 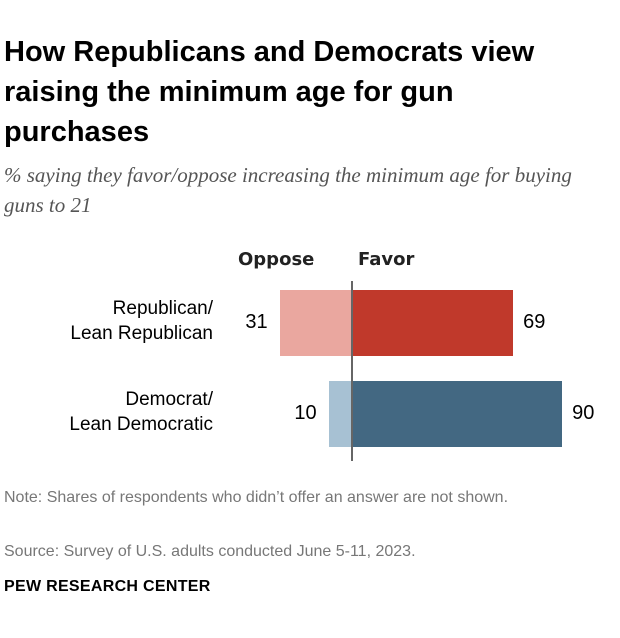 What do you see at coordinates (352, 371) in the screenshot?
I see `zero-axis-line` at bounding box center [352, 371].